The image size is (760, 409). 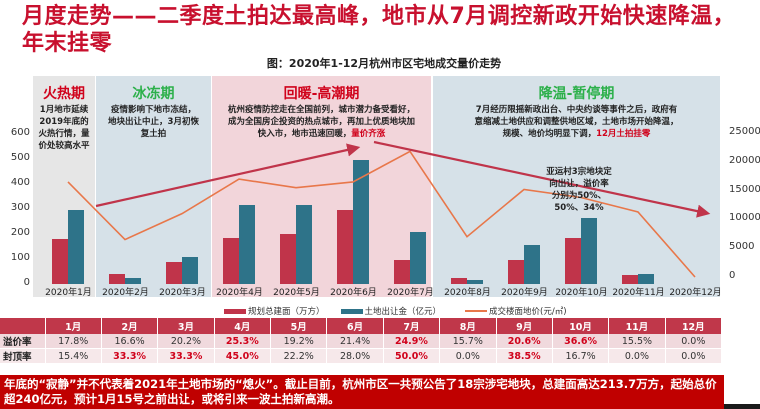 What do you see at coordinates (468, 326) in the screenshot?
I see `table-header-month: 8月` at bounding box center [468, 326].